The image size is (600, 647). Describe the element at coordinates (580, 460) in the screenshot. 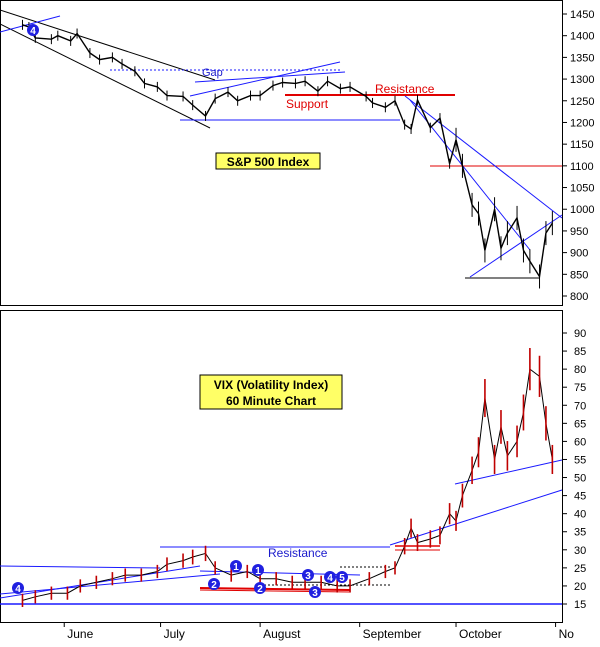

I see `vix-y-tick-label: 55` at that location.